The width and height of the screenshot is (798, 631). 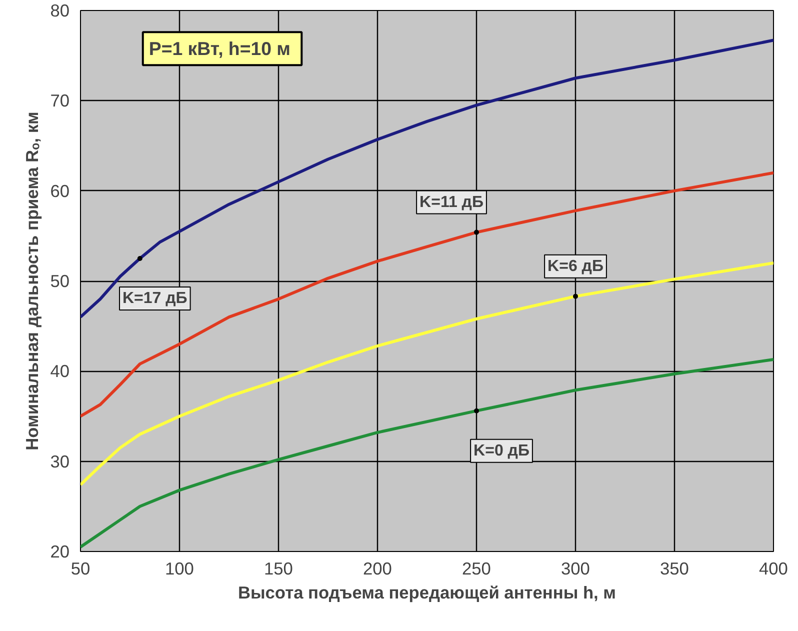 I want to click on text: P=1 кВт, h=10 м, so click(x=219, y=49).